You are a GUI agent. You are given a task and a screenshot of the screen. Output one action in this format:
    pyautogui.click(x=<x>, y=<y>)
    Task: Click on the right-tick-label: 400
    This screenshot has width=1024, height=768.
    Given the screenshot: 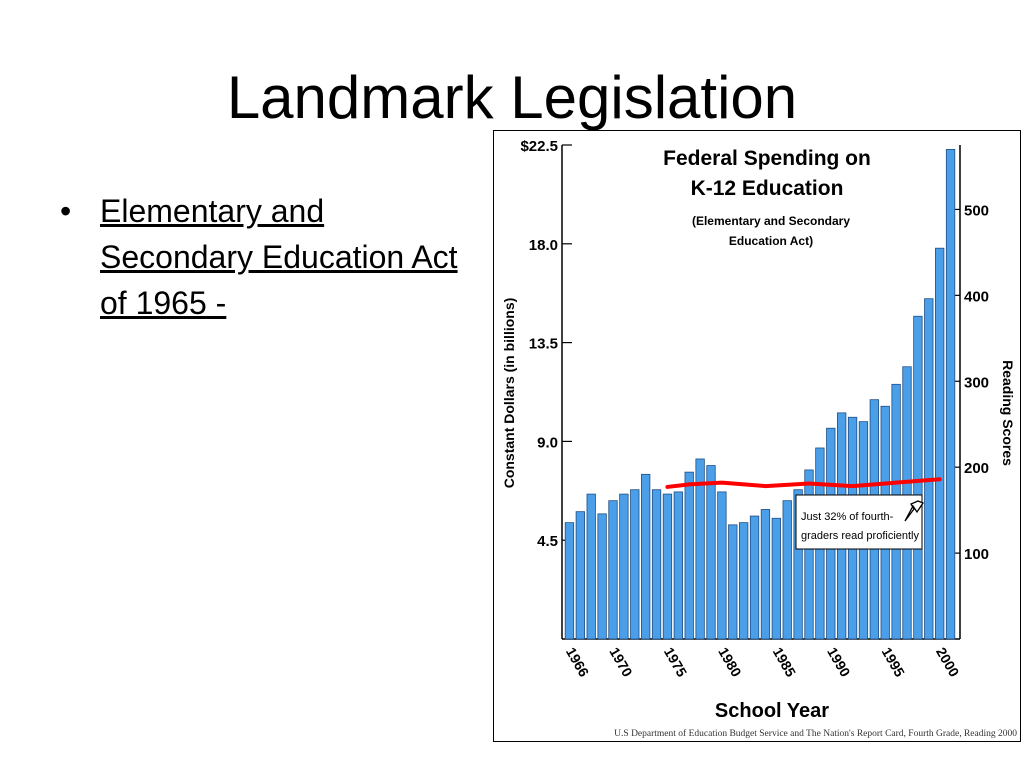 What is the action you would take?
    pyautogui.click(x=976, y=296)
    